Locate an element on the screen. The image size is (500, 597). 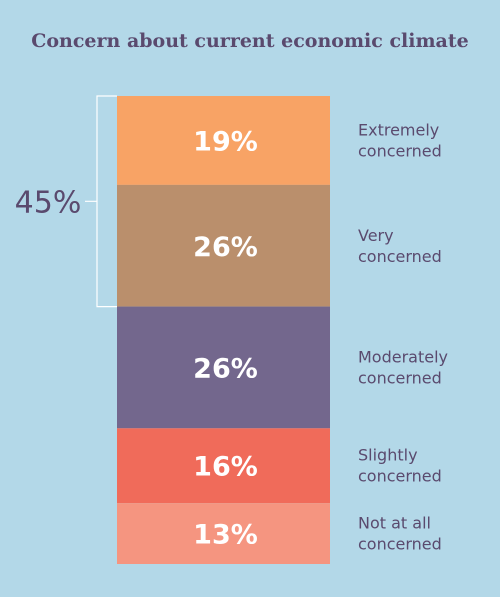
data-label: 19% is located at coordinates (225, 141).